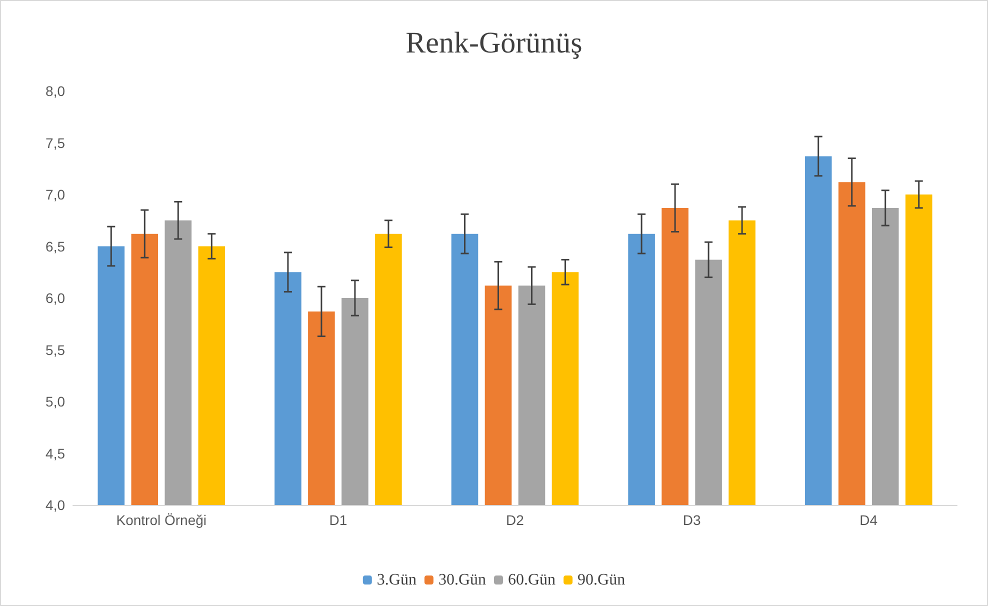 This screenshot has height=606, width=988. Describe the element at coordinates (56, 246) in the screenshot. I see `y-tick-label: 6,5` at that location.